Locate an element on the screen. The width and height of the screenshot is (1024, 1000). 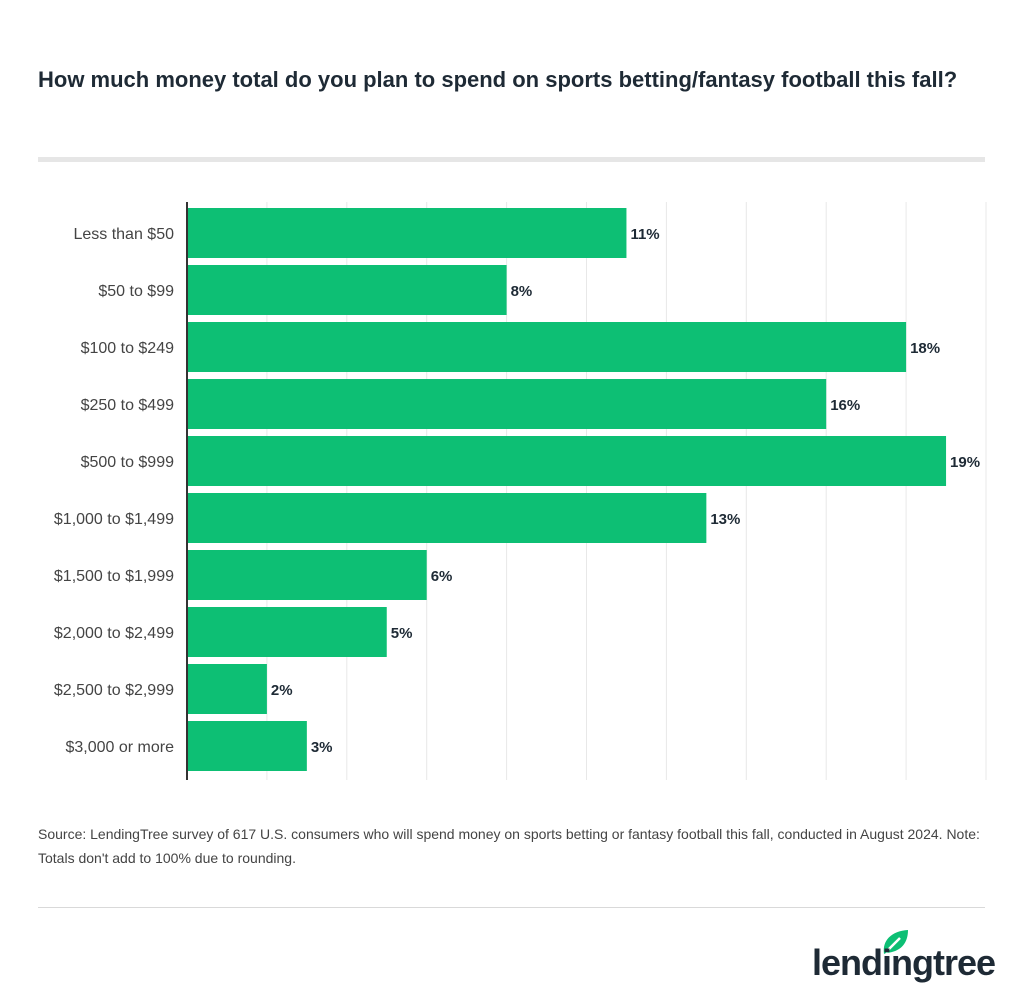
data-label: 18% is located at coordinates (925, 348).